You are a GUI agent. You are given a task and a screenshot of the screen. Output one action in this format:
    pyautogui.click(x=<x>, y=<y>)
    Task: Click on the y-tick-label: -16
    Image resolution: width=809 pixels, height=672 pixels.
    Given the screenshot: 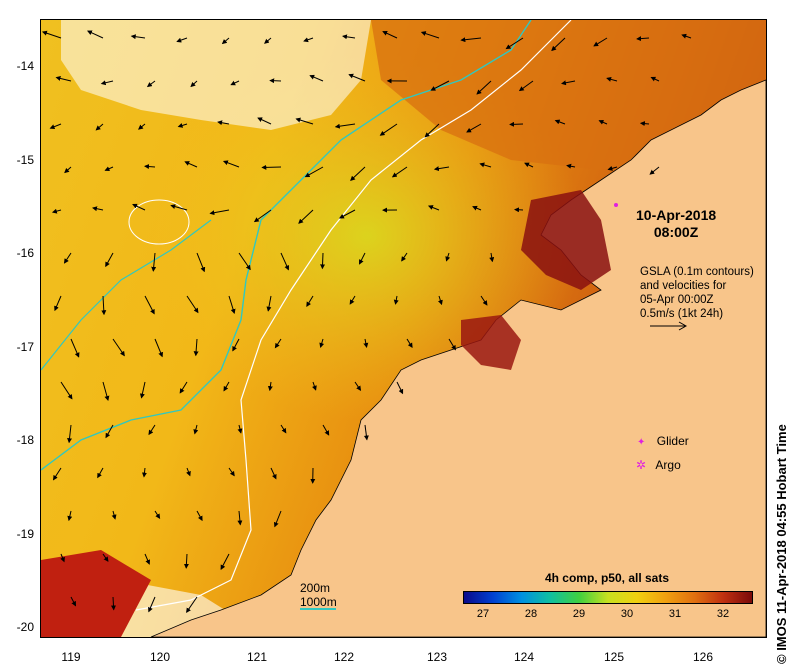 What is the action you would take?
    pyautogui.click(x=25, y=253)
    